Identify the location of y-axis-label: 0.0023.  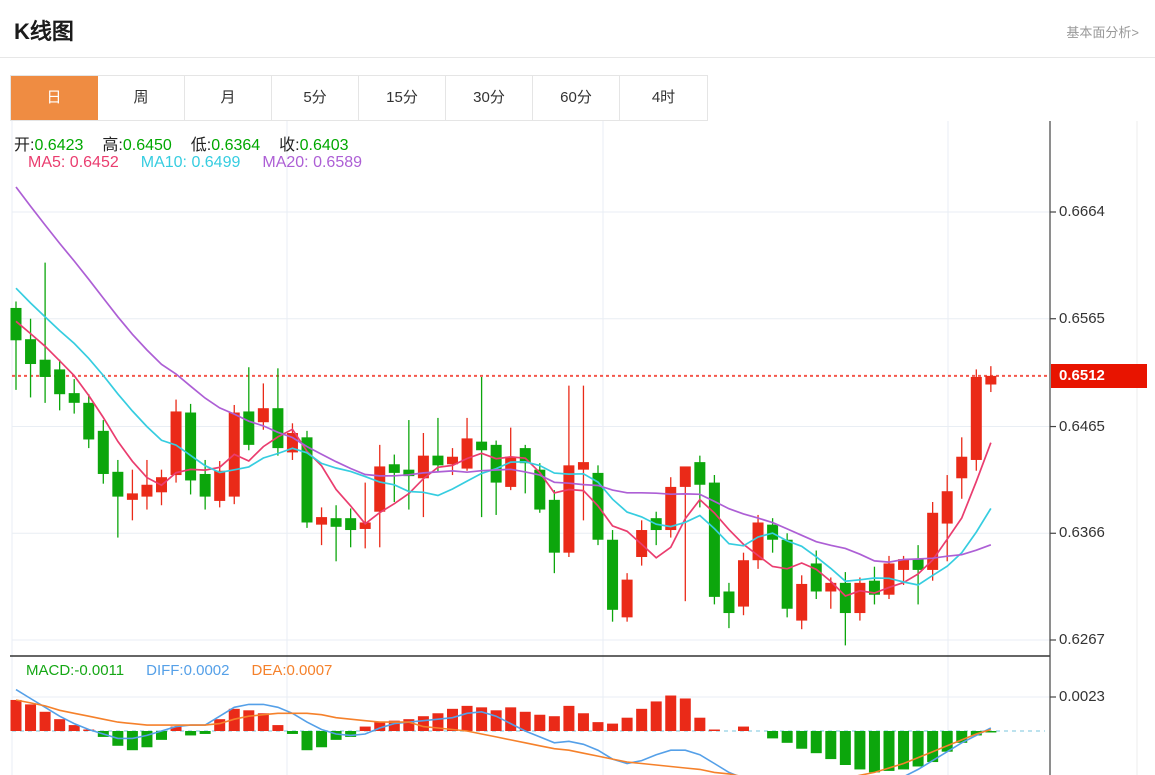
(1082, 696).